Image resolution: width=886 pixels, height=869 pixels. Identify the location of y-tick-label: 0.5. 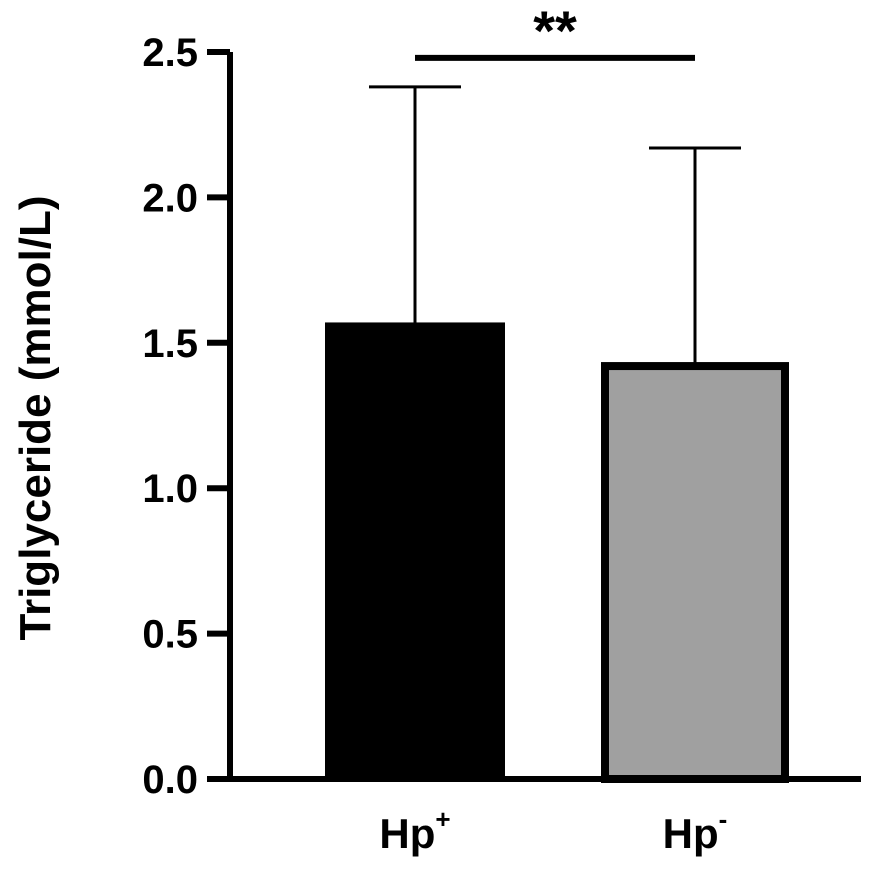
(170, 635).